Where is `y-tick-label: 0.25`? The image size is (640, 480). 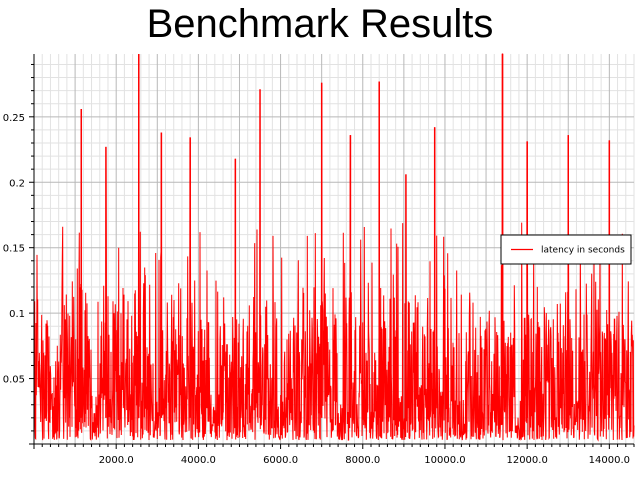
y-tick-label: 0.25 is located at coordinates (14, 118).